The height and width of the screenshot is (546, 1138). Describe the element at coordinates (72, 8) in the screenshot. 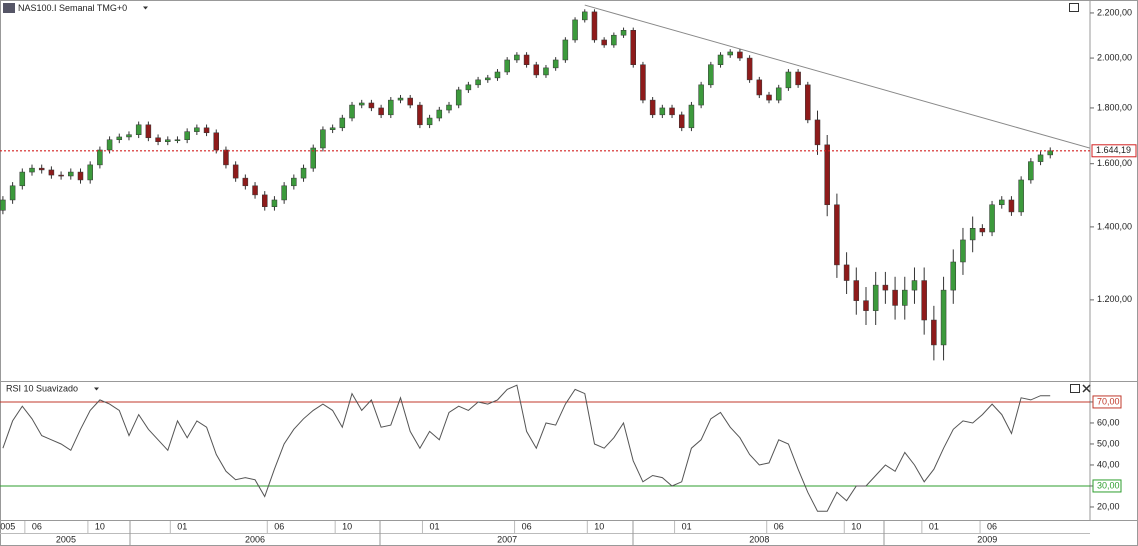

I see `chart-title: NAS100.I Semanal TMG+0` at that location.